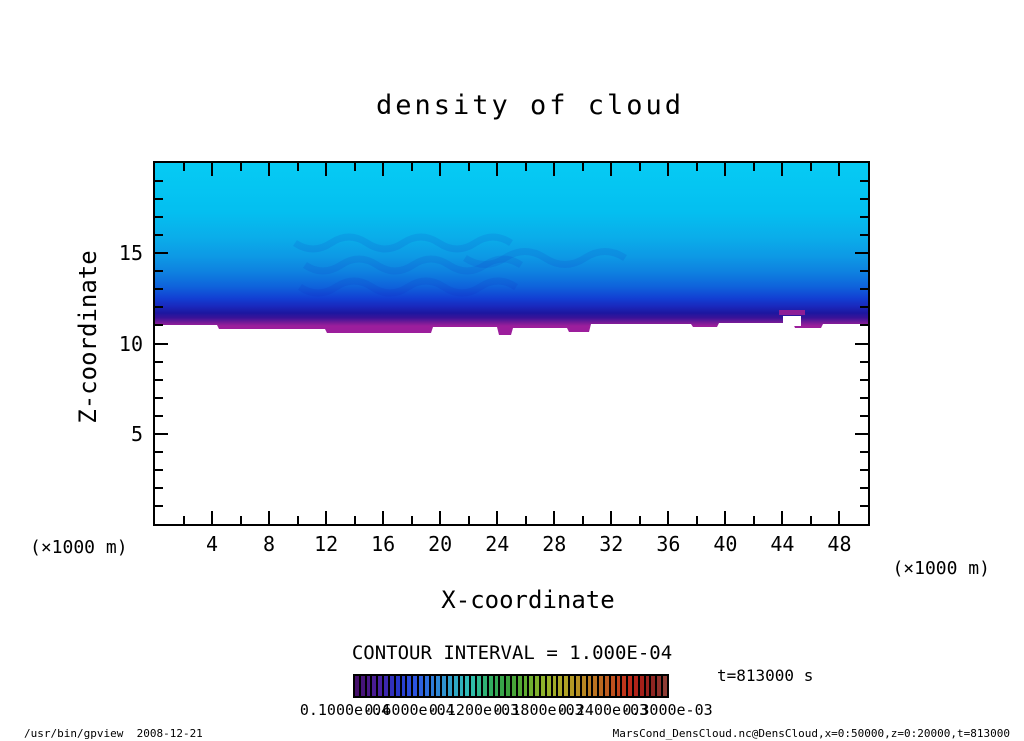 This screenshot has height=741, width=1024. Describe the element at coordinates (440, 544) in the screenshot. I see `x-tick-label: 20` at that location.